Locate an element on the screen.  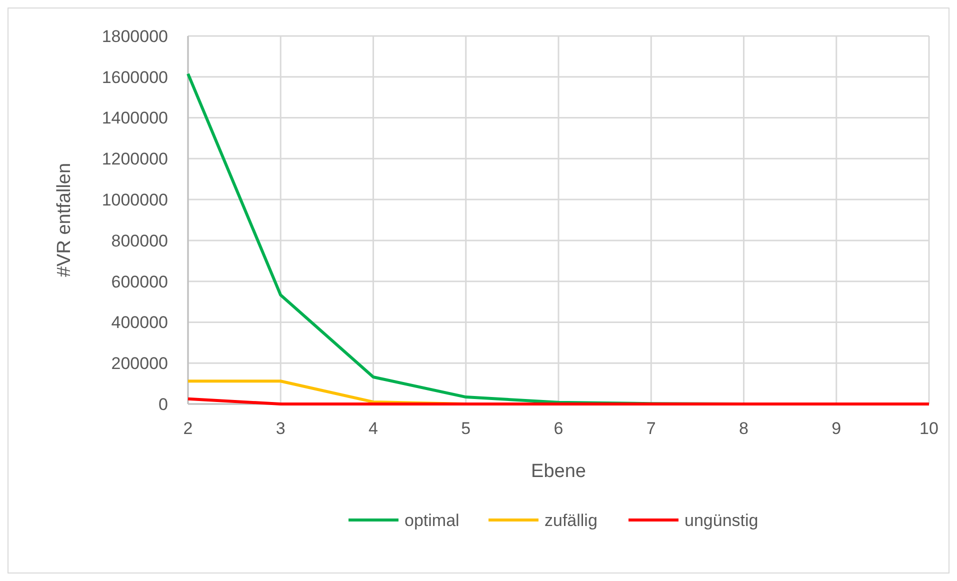
x-tick-label: 8 is located at coordinates (743, 428).